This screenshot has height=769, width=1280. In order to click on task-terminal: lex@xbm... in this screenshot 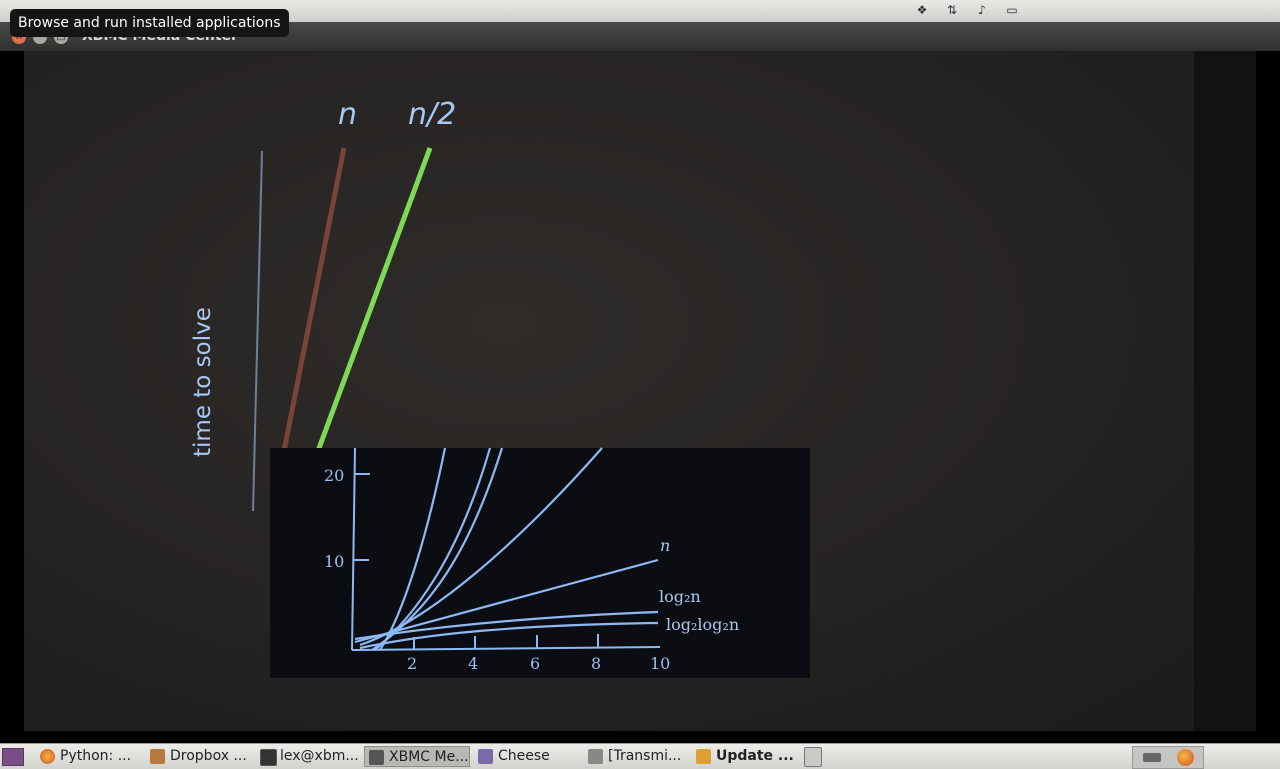, I will do `click(308, 756)`.